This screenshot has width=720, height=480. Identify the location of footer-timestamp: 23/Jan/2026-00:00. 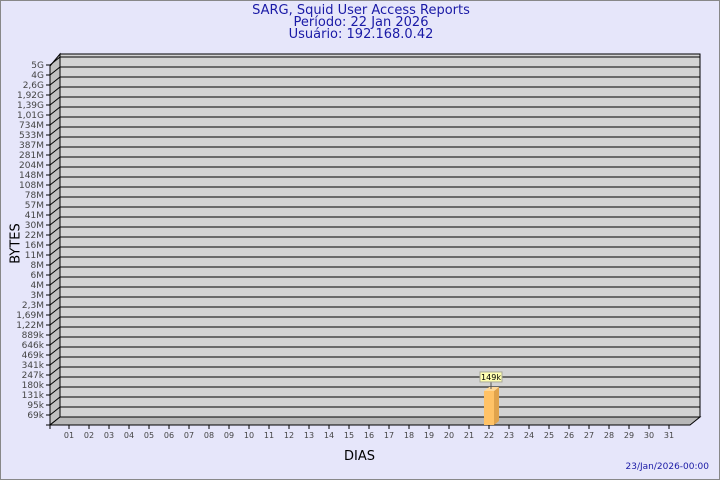
(667, 467).